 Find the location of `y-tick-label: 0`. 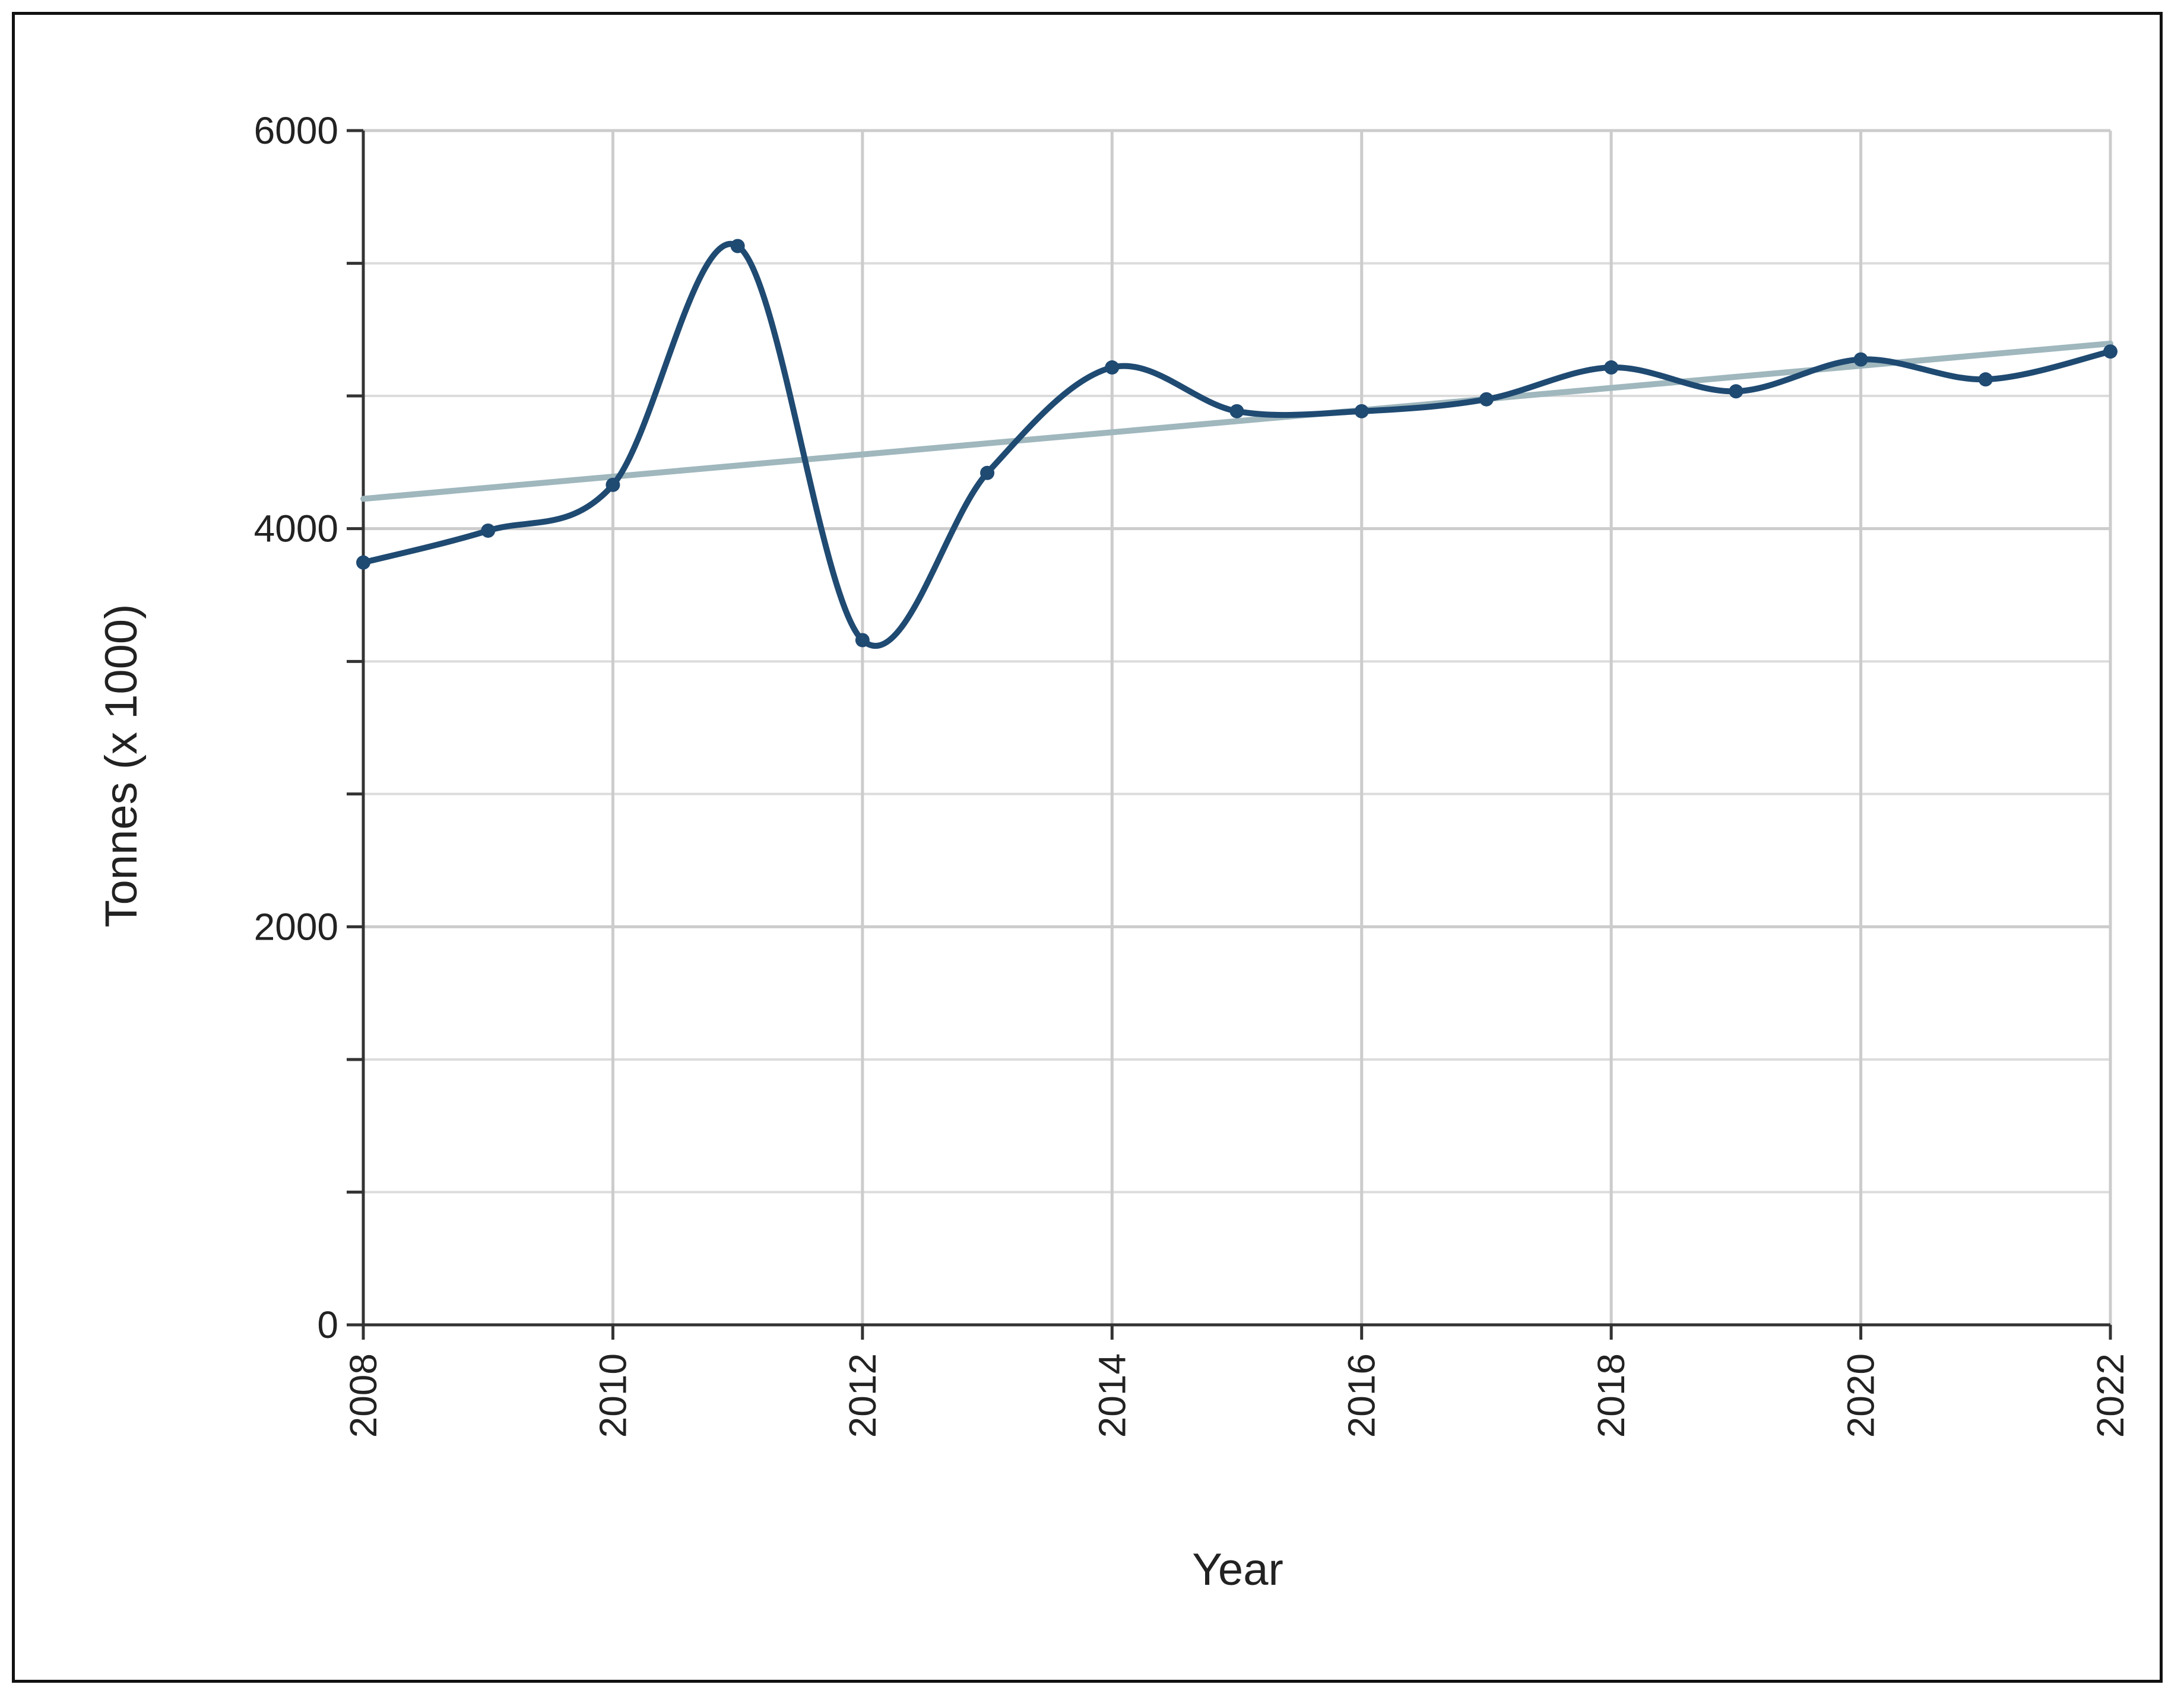

y-tick-label: 0 is located at coordinates (327, 1324).